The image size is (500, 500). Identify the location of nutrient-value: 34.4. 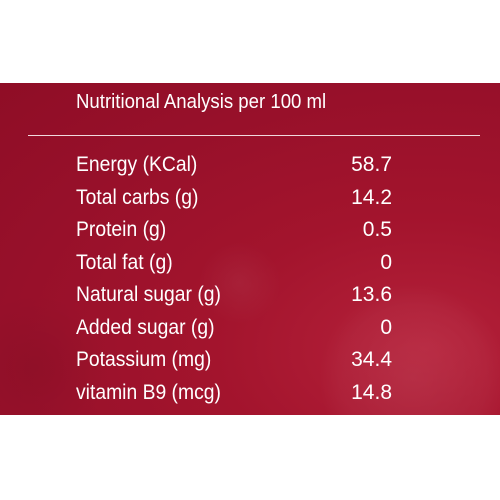
(371, 359).